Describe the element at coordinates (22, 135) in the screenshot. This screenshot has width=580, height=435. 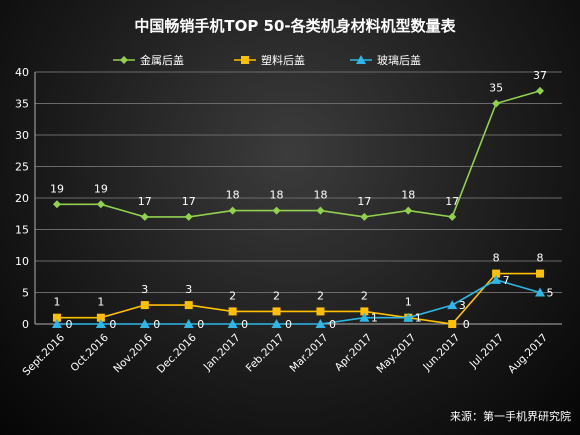
I see `y-tick-label: 30` at that location.